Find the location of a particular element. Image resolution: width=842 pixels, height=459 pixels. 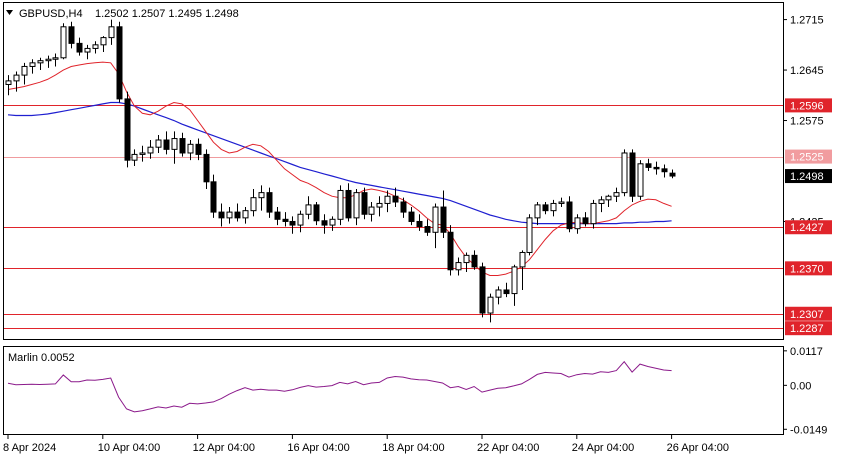

time-tick-label: 12 Apr 04:00 is located at coordinates (224, 448).